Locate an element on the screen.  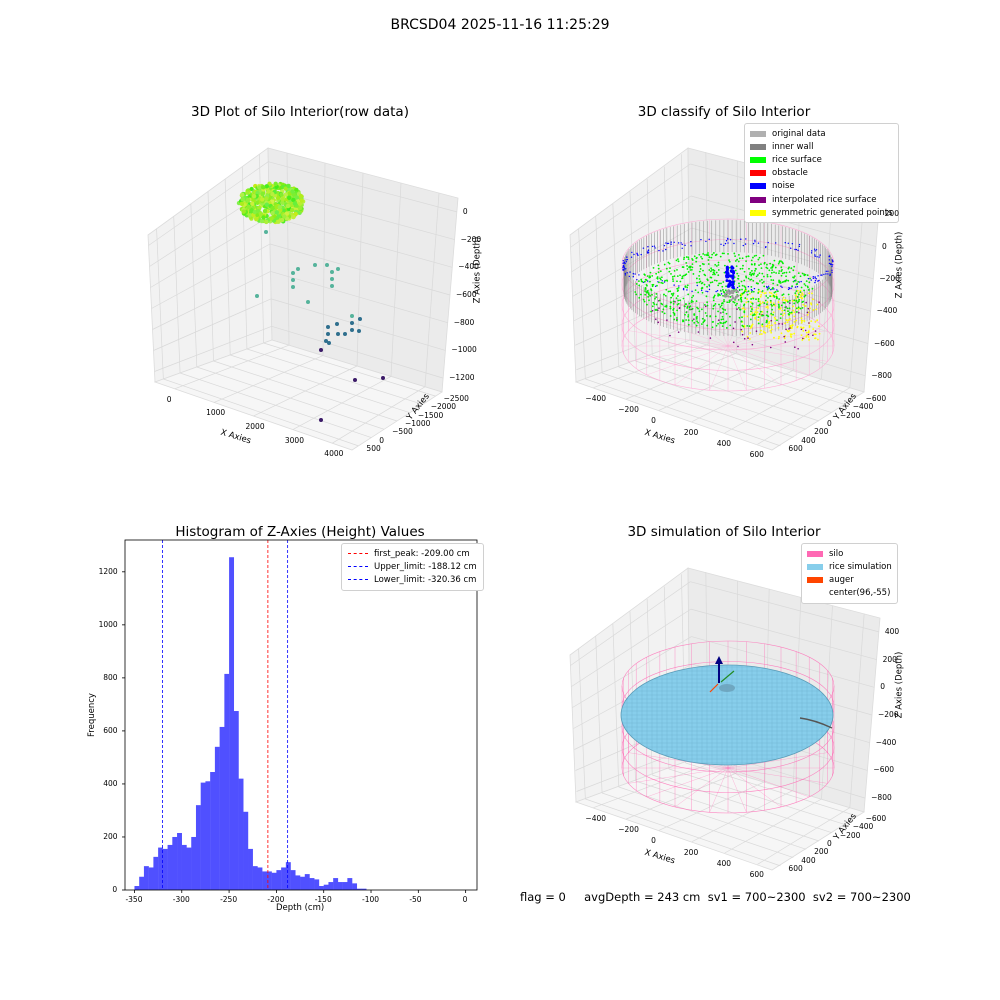
raw-z-tick: −1000 is located at coordinates (463, 349).